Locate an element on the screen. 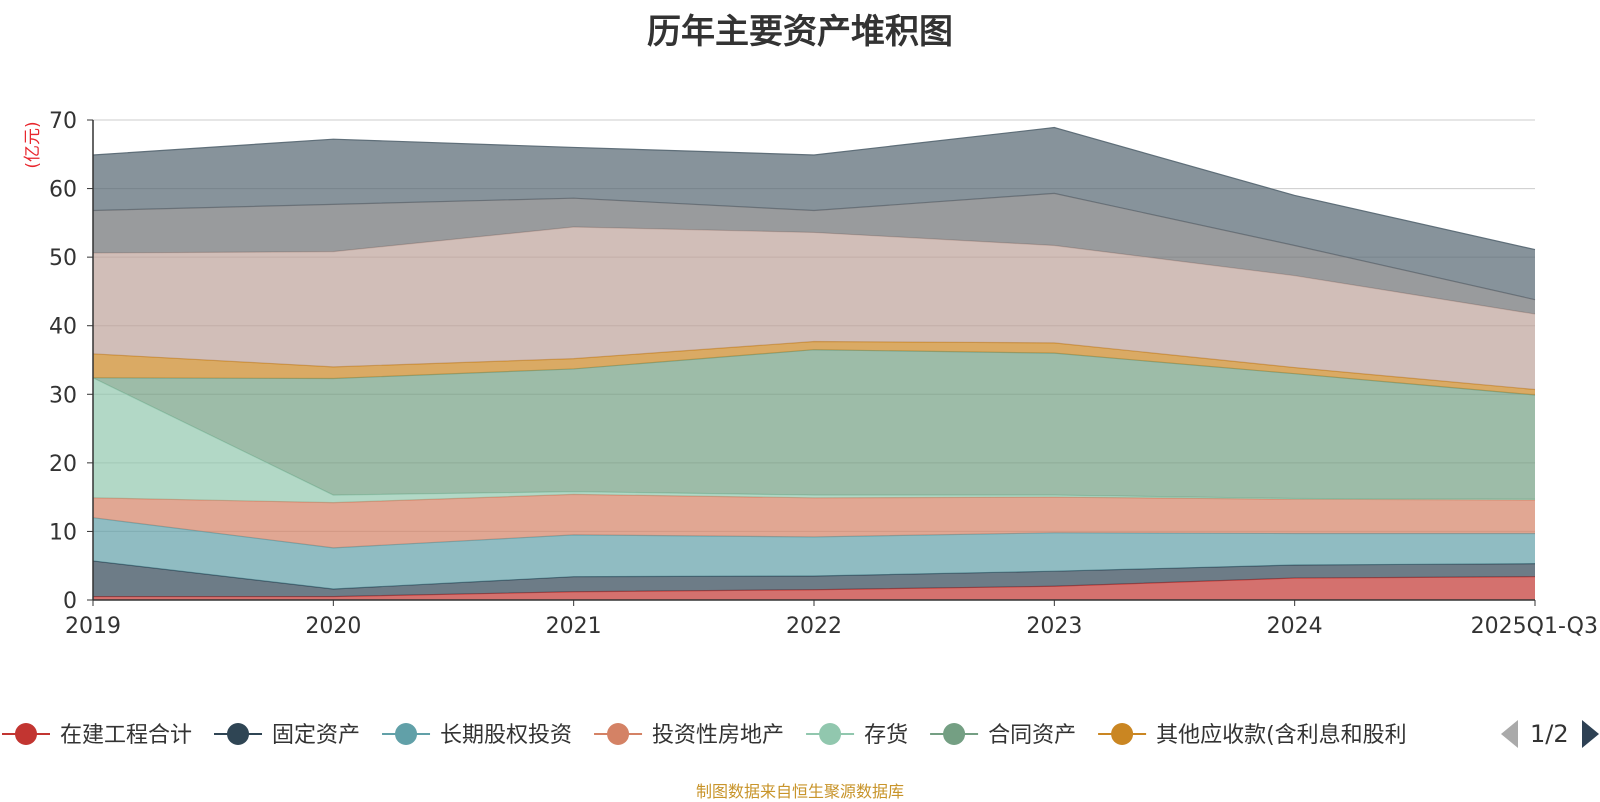  legend-item-5: 存货 is located at coordinates (857, 735).